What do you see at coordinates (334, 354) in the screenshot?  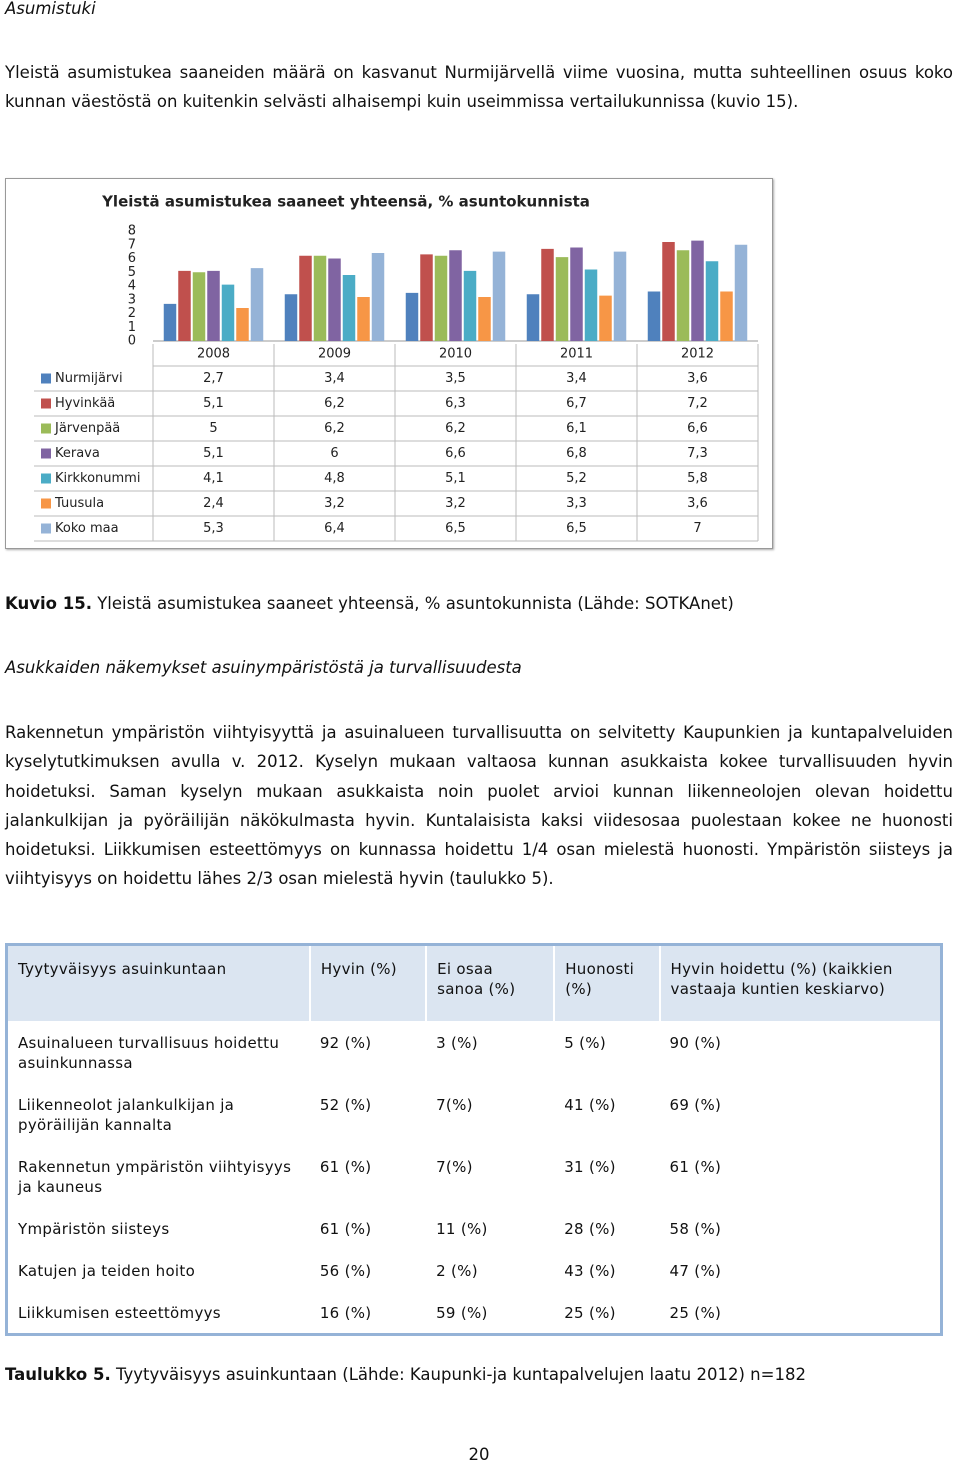 I see `x-tick-label: 2009` at bounding box center [334, 354].